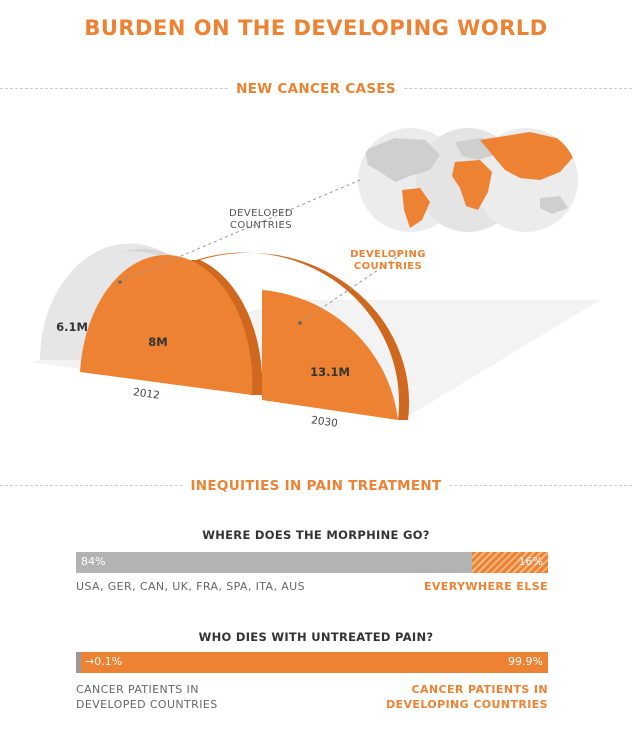 The height and width of the screenshot is (754, 632). What do you see at coordinates (166, 325) in the screenshot?
I see `developing-2012-shape` at bounding box center [166, 325].